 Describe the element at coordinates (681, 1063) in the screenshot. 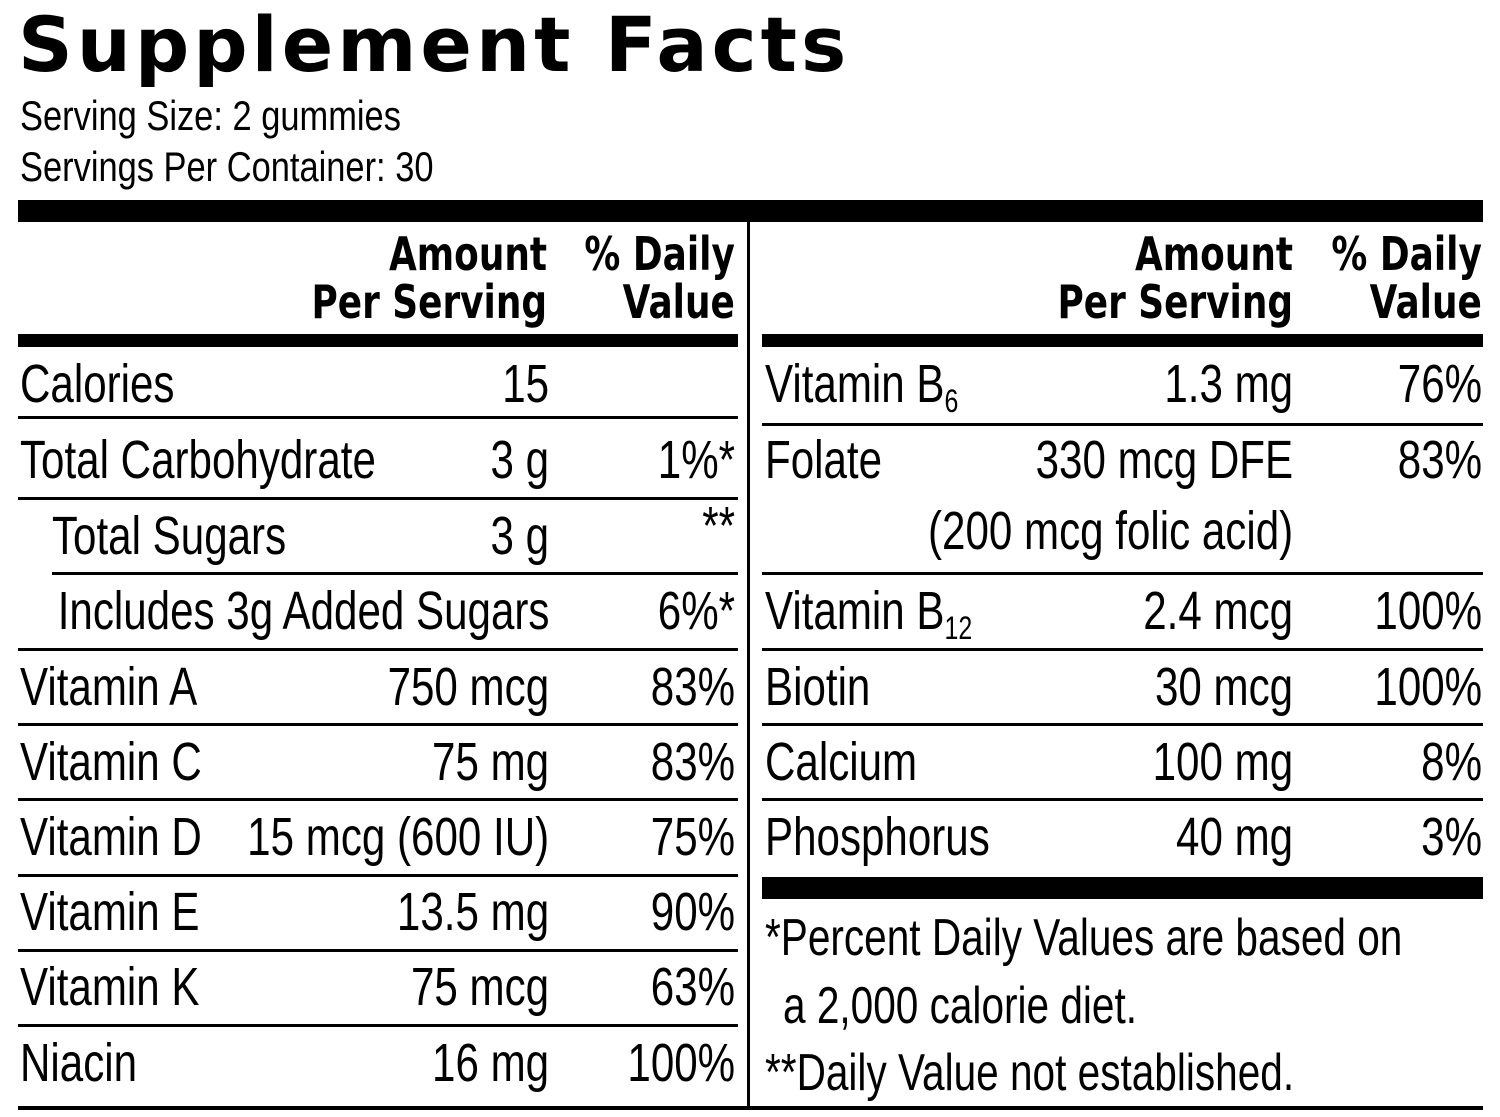

I see `nutrient-dv-niacin: 100%` at that location.